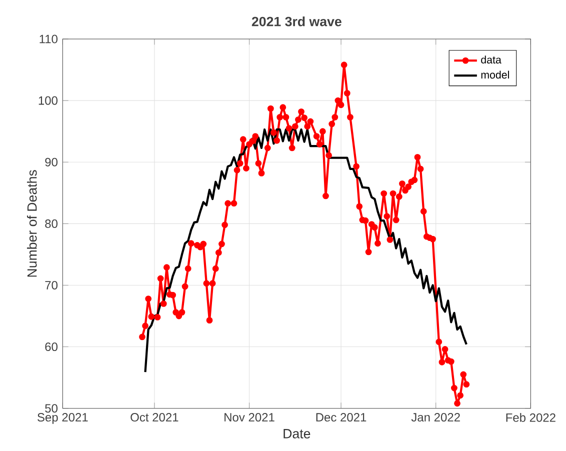 The image size is (566, 451). Describe the element at coordinates (51, 285) in the screenshot. I see `y-tick-label: 70` at that location.